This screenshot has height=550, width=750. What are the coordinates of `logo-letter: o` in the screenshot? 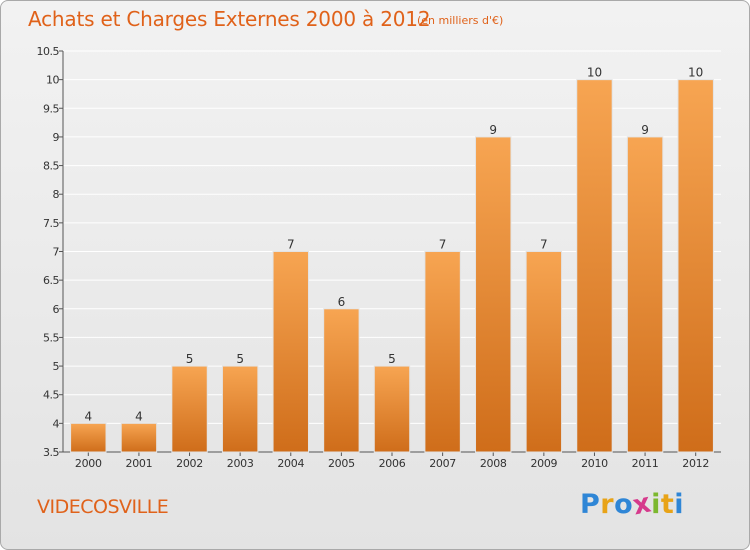 It's located at (624, 504).